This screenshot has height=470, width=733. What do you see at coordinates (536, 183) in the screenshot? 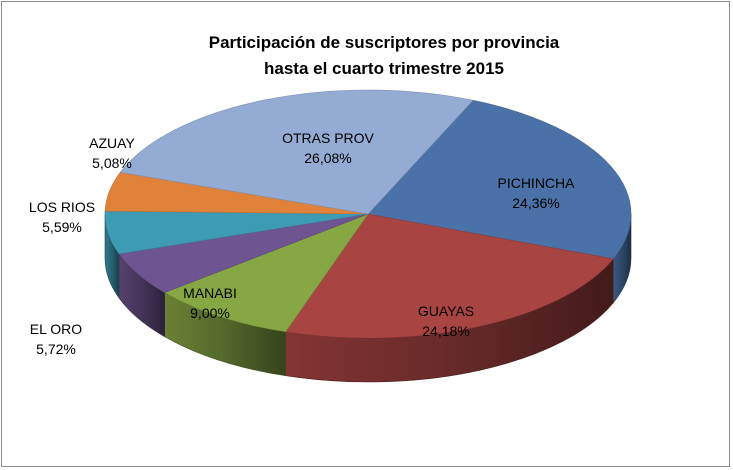
I see `slice-name-label: PICHINCHA` at bounding box center [536, 183].